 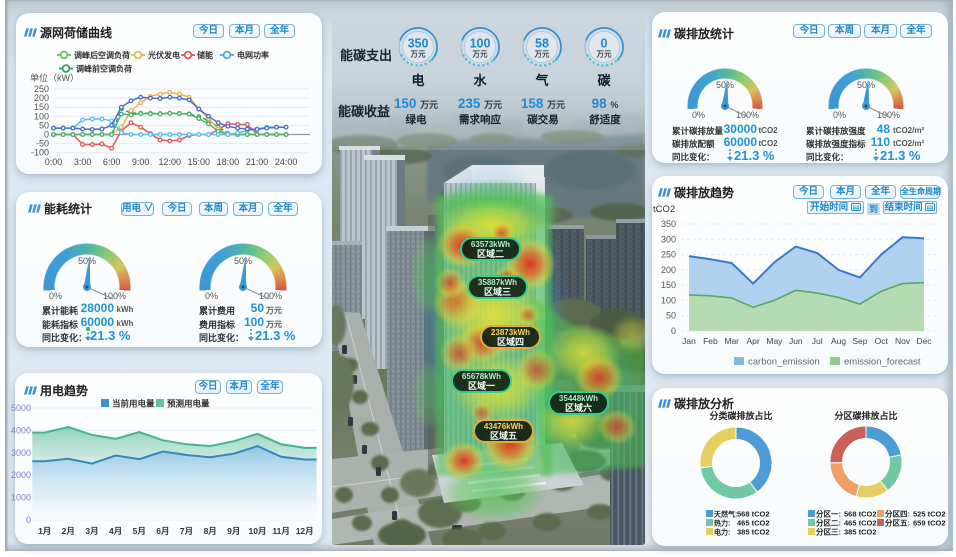 What do you see at coordinates (281, 531) in the screenshot?
I see `svg-text: 11月` at bounding box center [281, 531].